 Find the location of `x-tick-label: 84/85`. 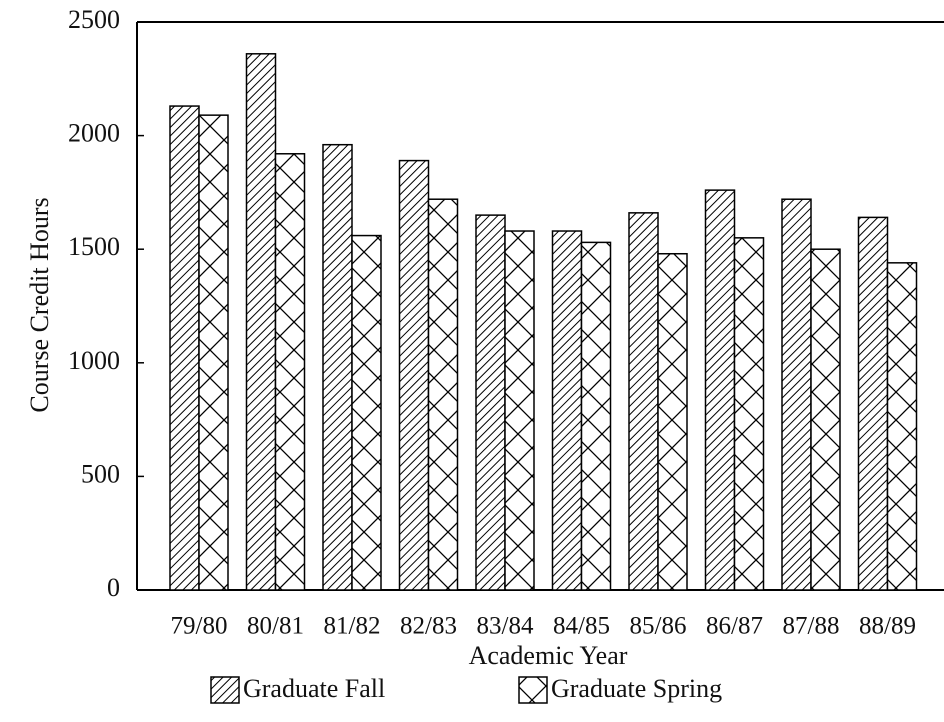

x-tick-label: 84/85 is located at coordinates (581, 626).